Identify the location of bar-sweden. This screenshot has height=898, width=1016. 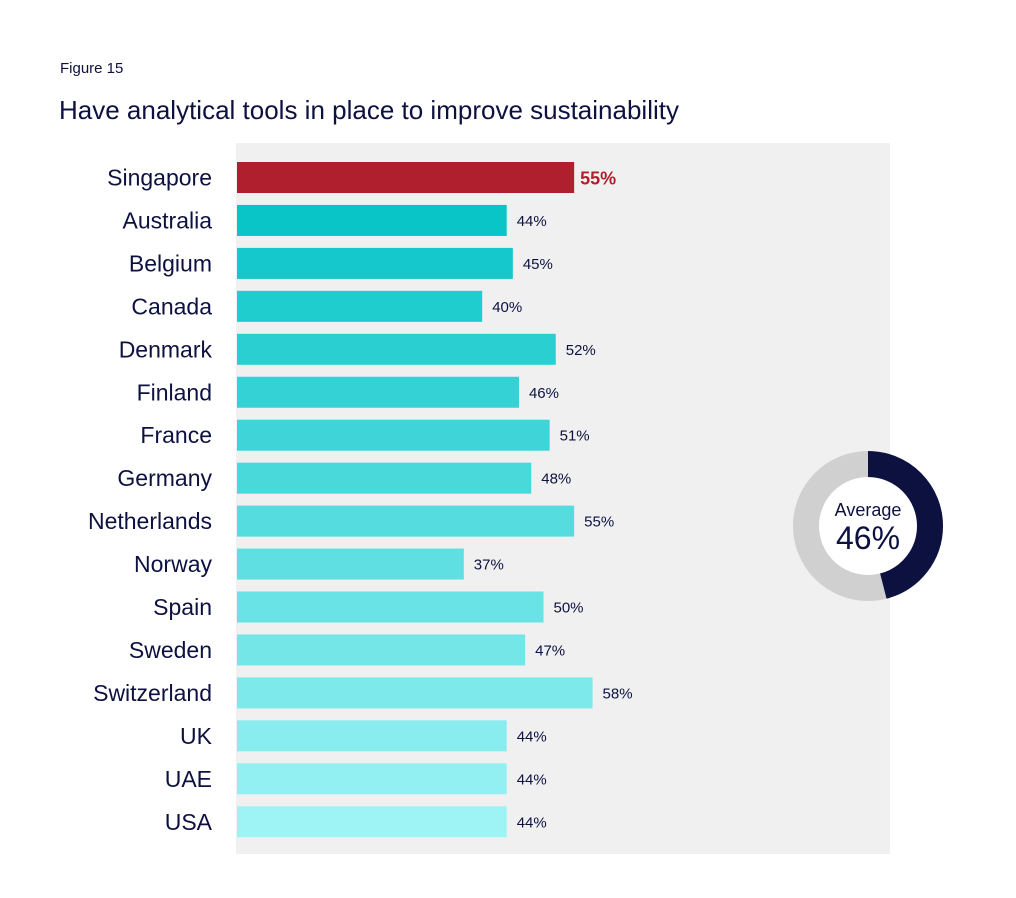
(381, 650).